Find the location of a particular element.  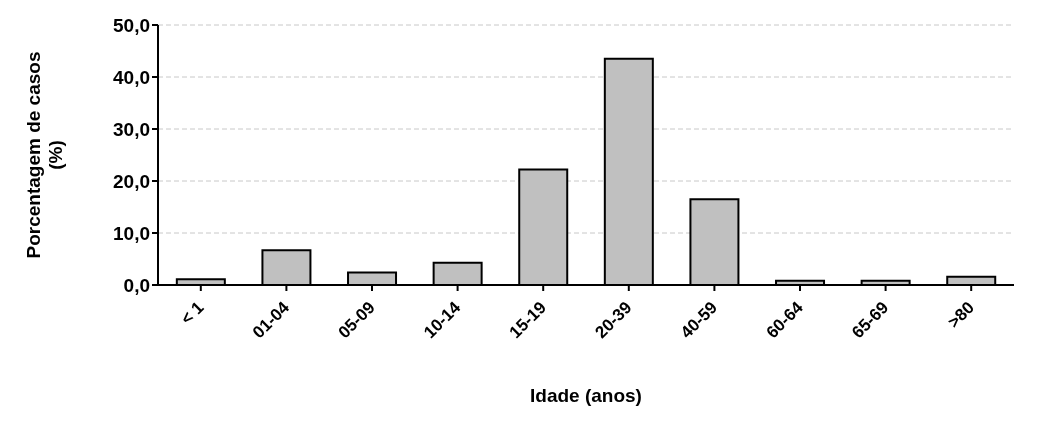

y-tick-label: 0,0 is located at coordinates (136, 285).